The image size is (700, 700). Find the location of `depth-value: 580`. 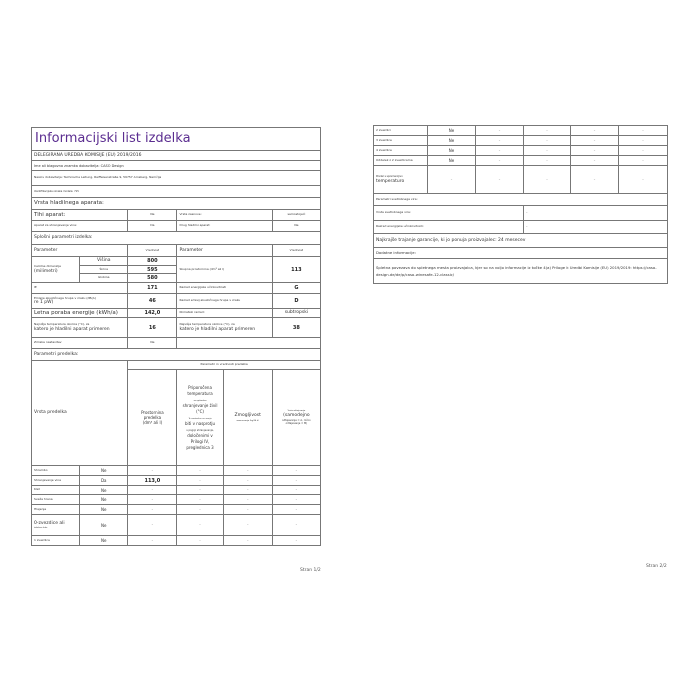

depth-value: 580 is located at coordinates (152, 278).